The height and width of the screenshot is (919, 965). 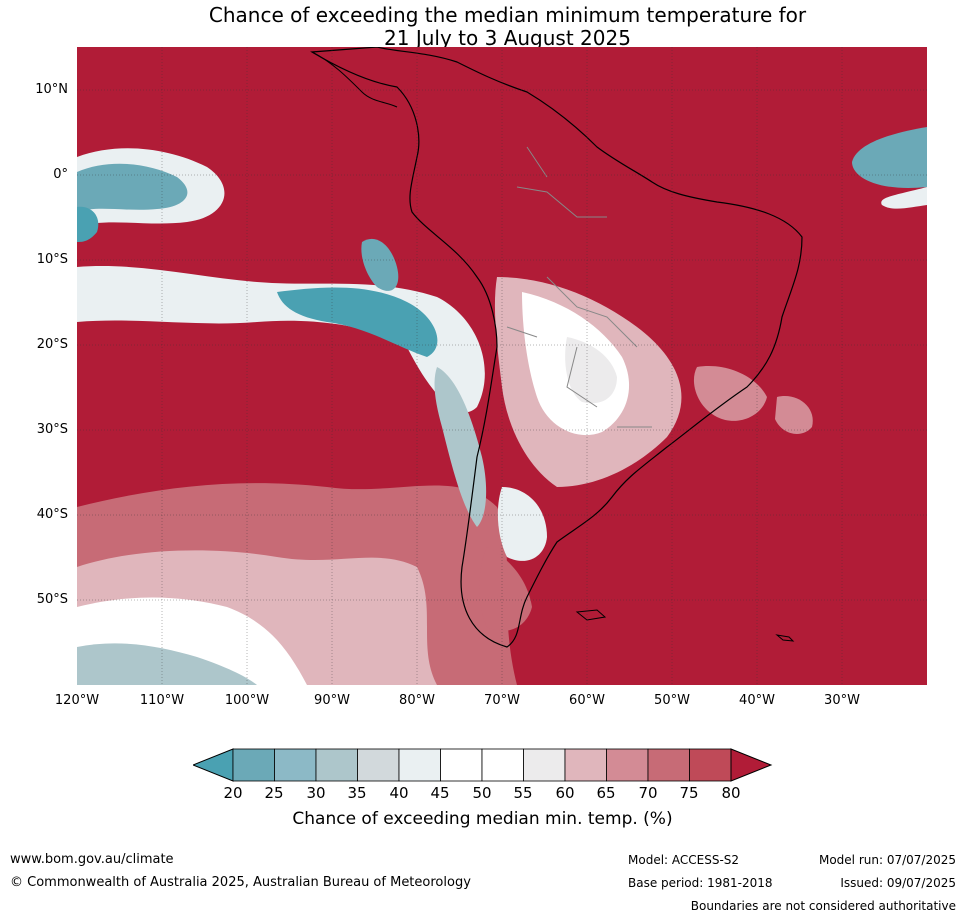 What do you see at coordinates (52, 344) in the screenshot?
I see `lat-label-20s: 20°S` at bounding box center [52, 344].